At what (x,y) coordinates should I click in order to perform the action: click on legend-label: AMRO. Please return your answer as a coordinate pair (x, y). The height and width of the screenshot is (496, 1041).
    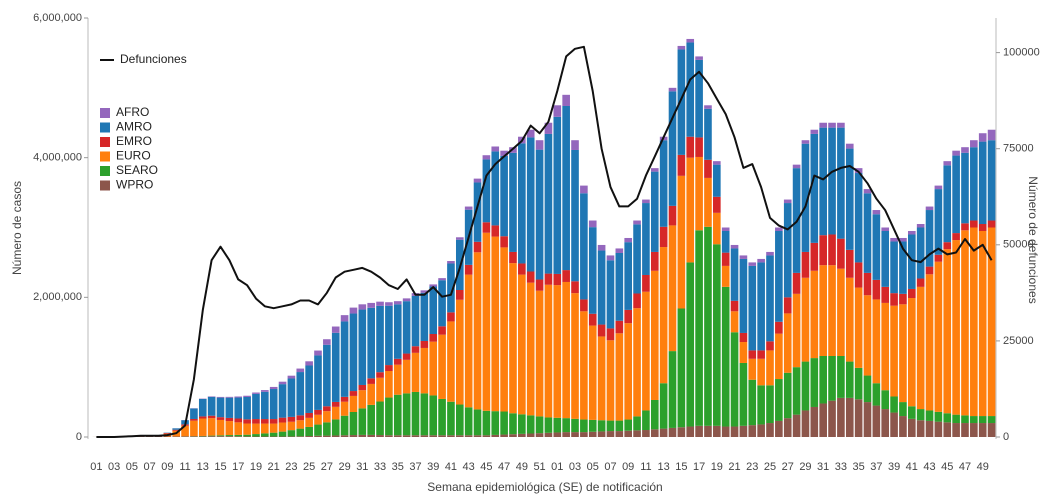
    Looking at the image, I should click on (134, 127).